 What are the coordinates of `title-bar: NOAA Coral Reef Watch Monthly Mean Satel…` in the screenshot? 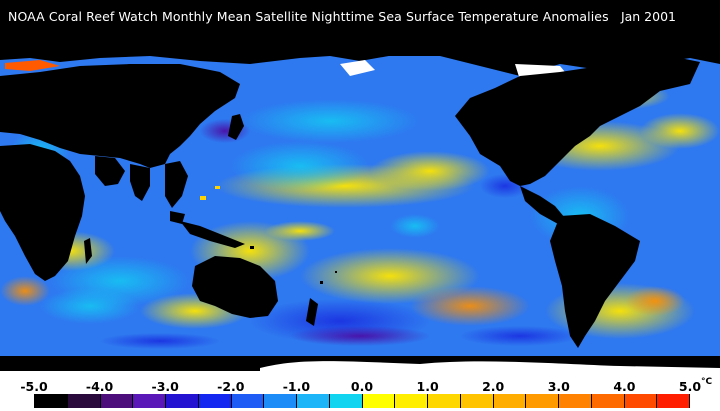 It's located at (360, 18).